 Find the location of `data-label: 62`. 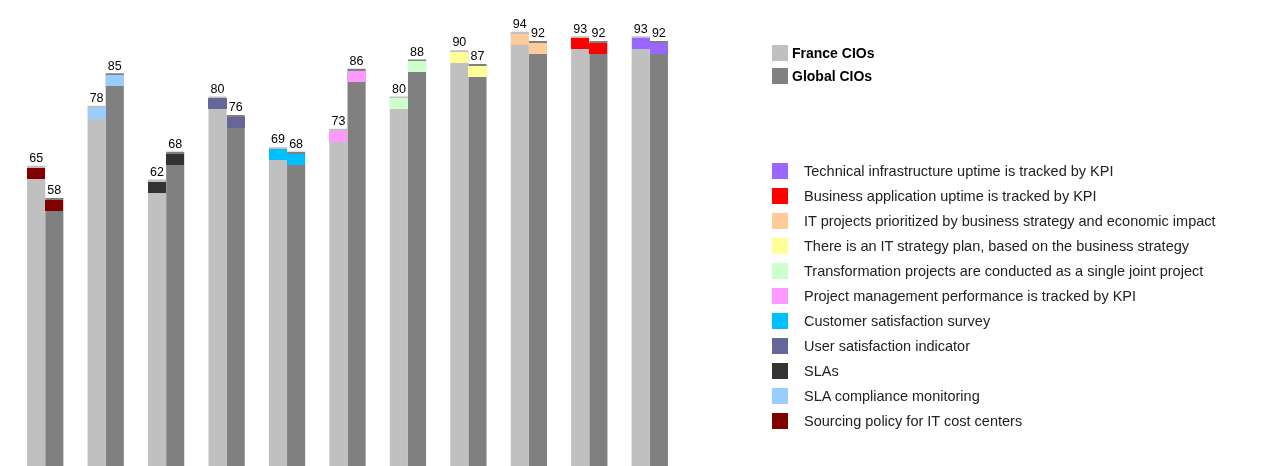

data-label: 62 is located at coordinates (157, 171).